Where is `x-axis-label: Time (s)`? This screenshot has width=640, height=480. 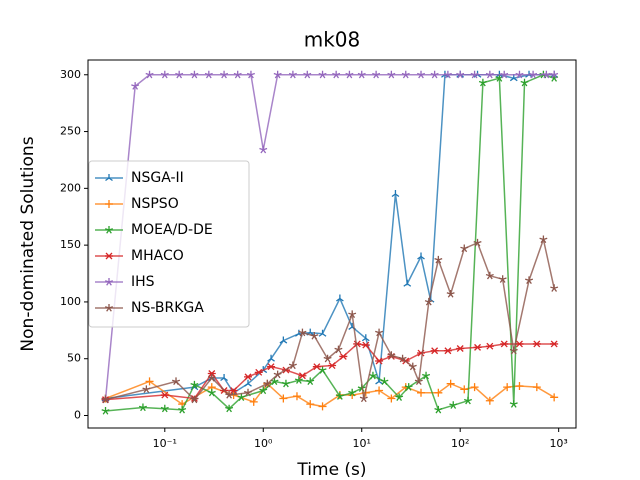 x-axis-label: Time (s) is located at coordinates (331, 470).